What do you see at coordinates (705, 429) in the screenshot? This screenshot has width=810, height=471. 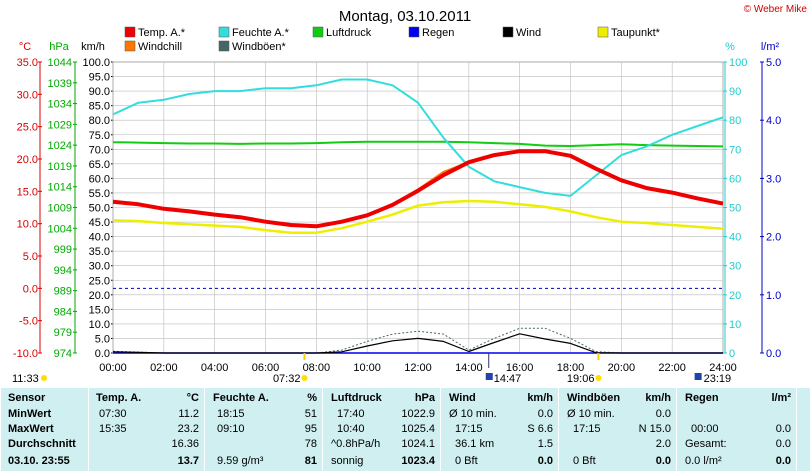 I see `rain-max-time: 00:00` at bounding box center [705, 429].